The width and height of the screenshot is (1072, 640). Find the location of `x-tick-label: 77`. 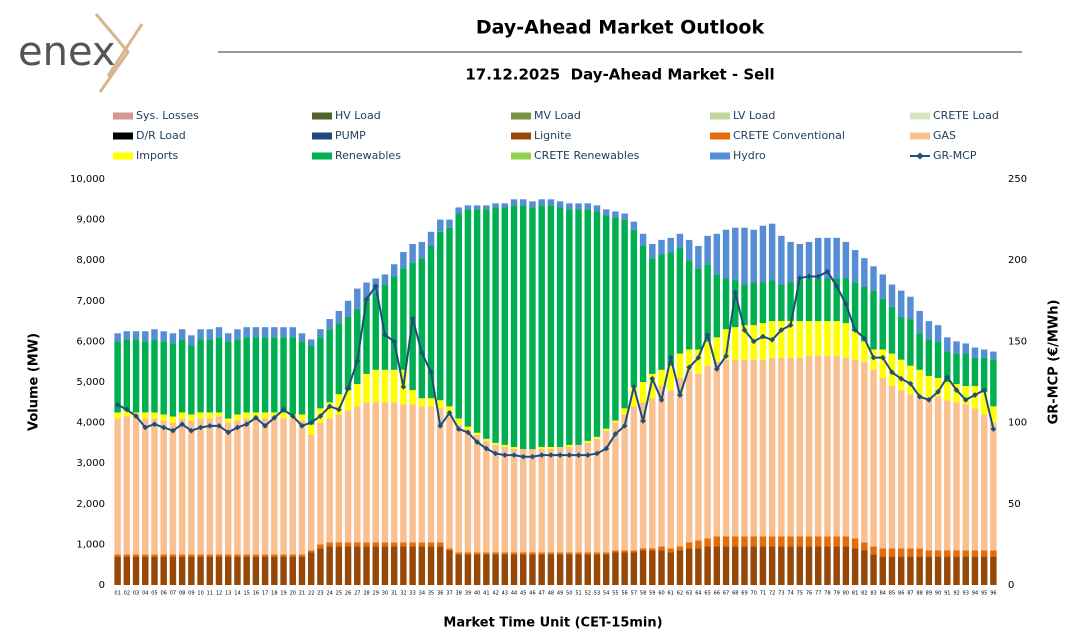

x-tick-label: 77 is located at coordinates (818, 594).